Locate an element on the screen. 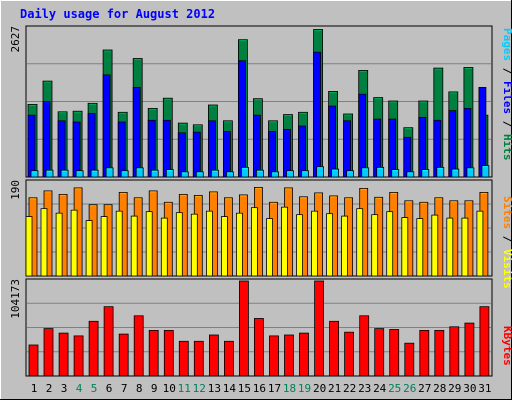 Image resolution: width=512 pixels, height=400 pixels. x-tick-label: 23 is located at coordinates (364, 388).